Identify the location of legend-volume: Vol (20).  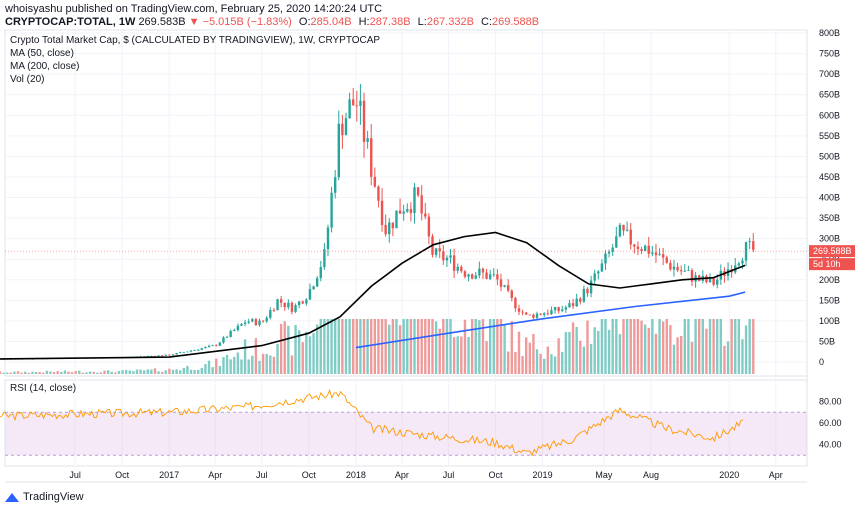
(27, 79).